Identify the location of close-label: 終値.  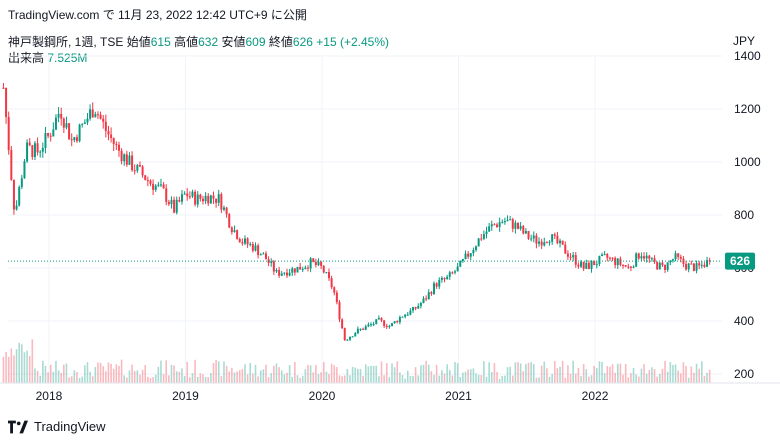
(280, 42).